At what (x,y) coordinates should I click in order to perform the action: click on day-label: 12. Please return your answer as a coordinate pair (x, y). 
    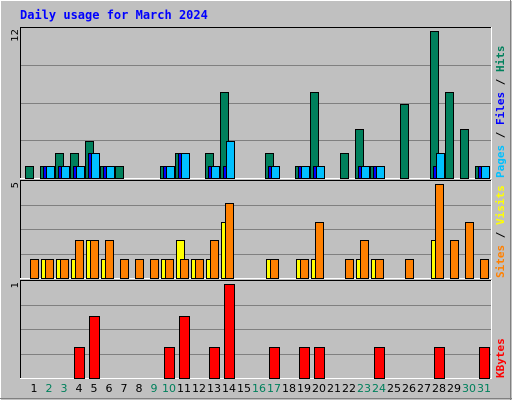
    Looking at the image, I should click on (199, 388).